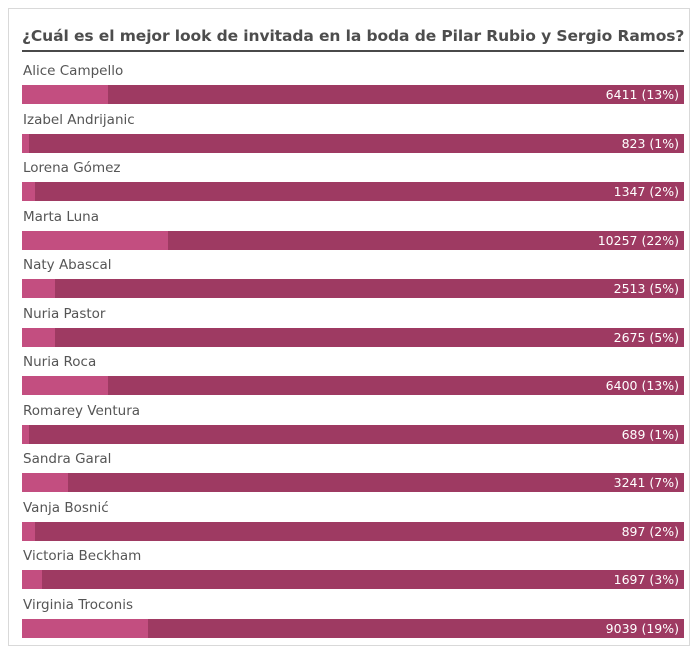 The image size is (700, 652). Describe the element at coordinates (82, 410) in the screenshot. I see `option-label: Romarey Ventura` at that location.